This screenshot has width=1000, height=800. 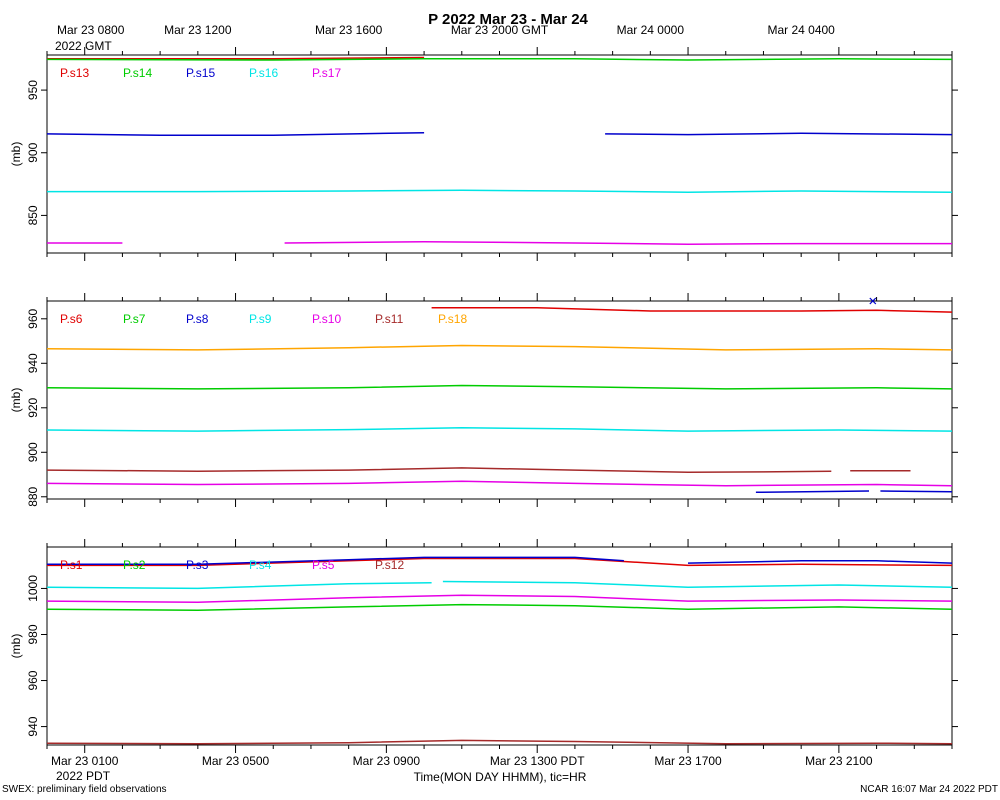 What do you see at coordinates (33, 90) in the screenshot?
I see `y-tick-label: 950` at bounding box center [33, 90].